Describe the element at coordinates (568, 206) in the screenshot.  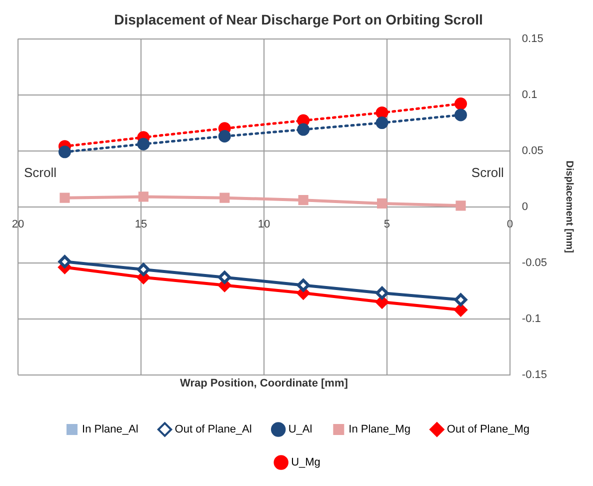
I see `y-axis-title: Displacement [mm]` at that location.